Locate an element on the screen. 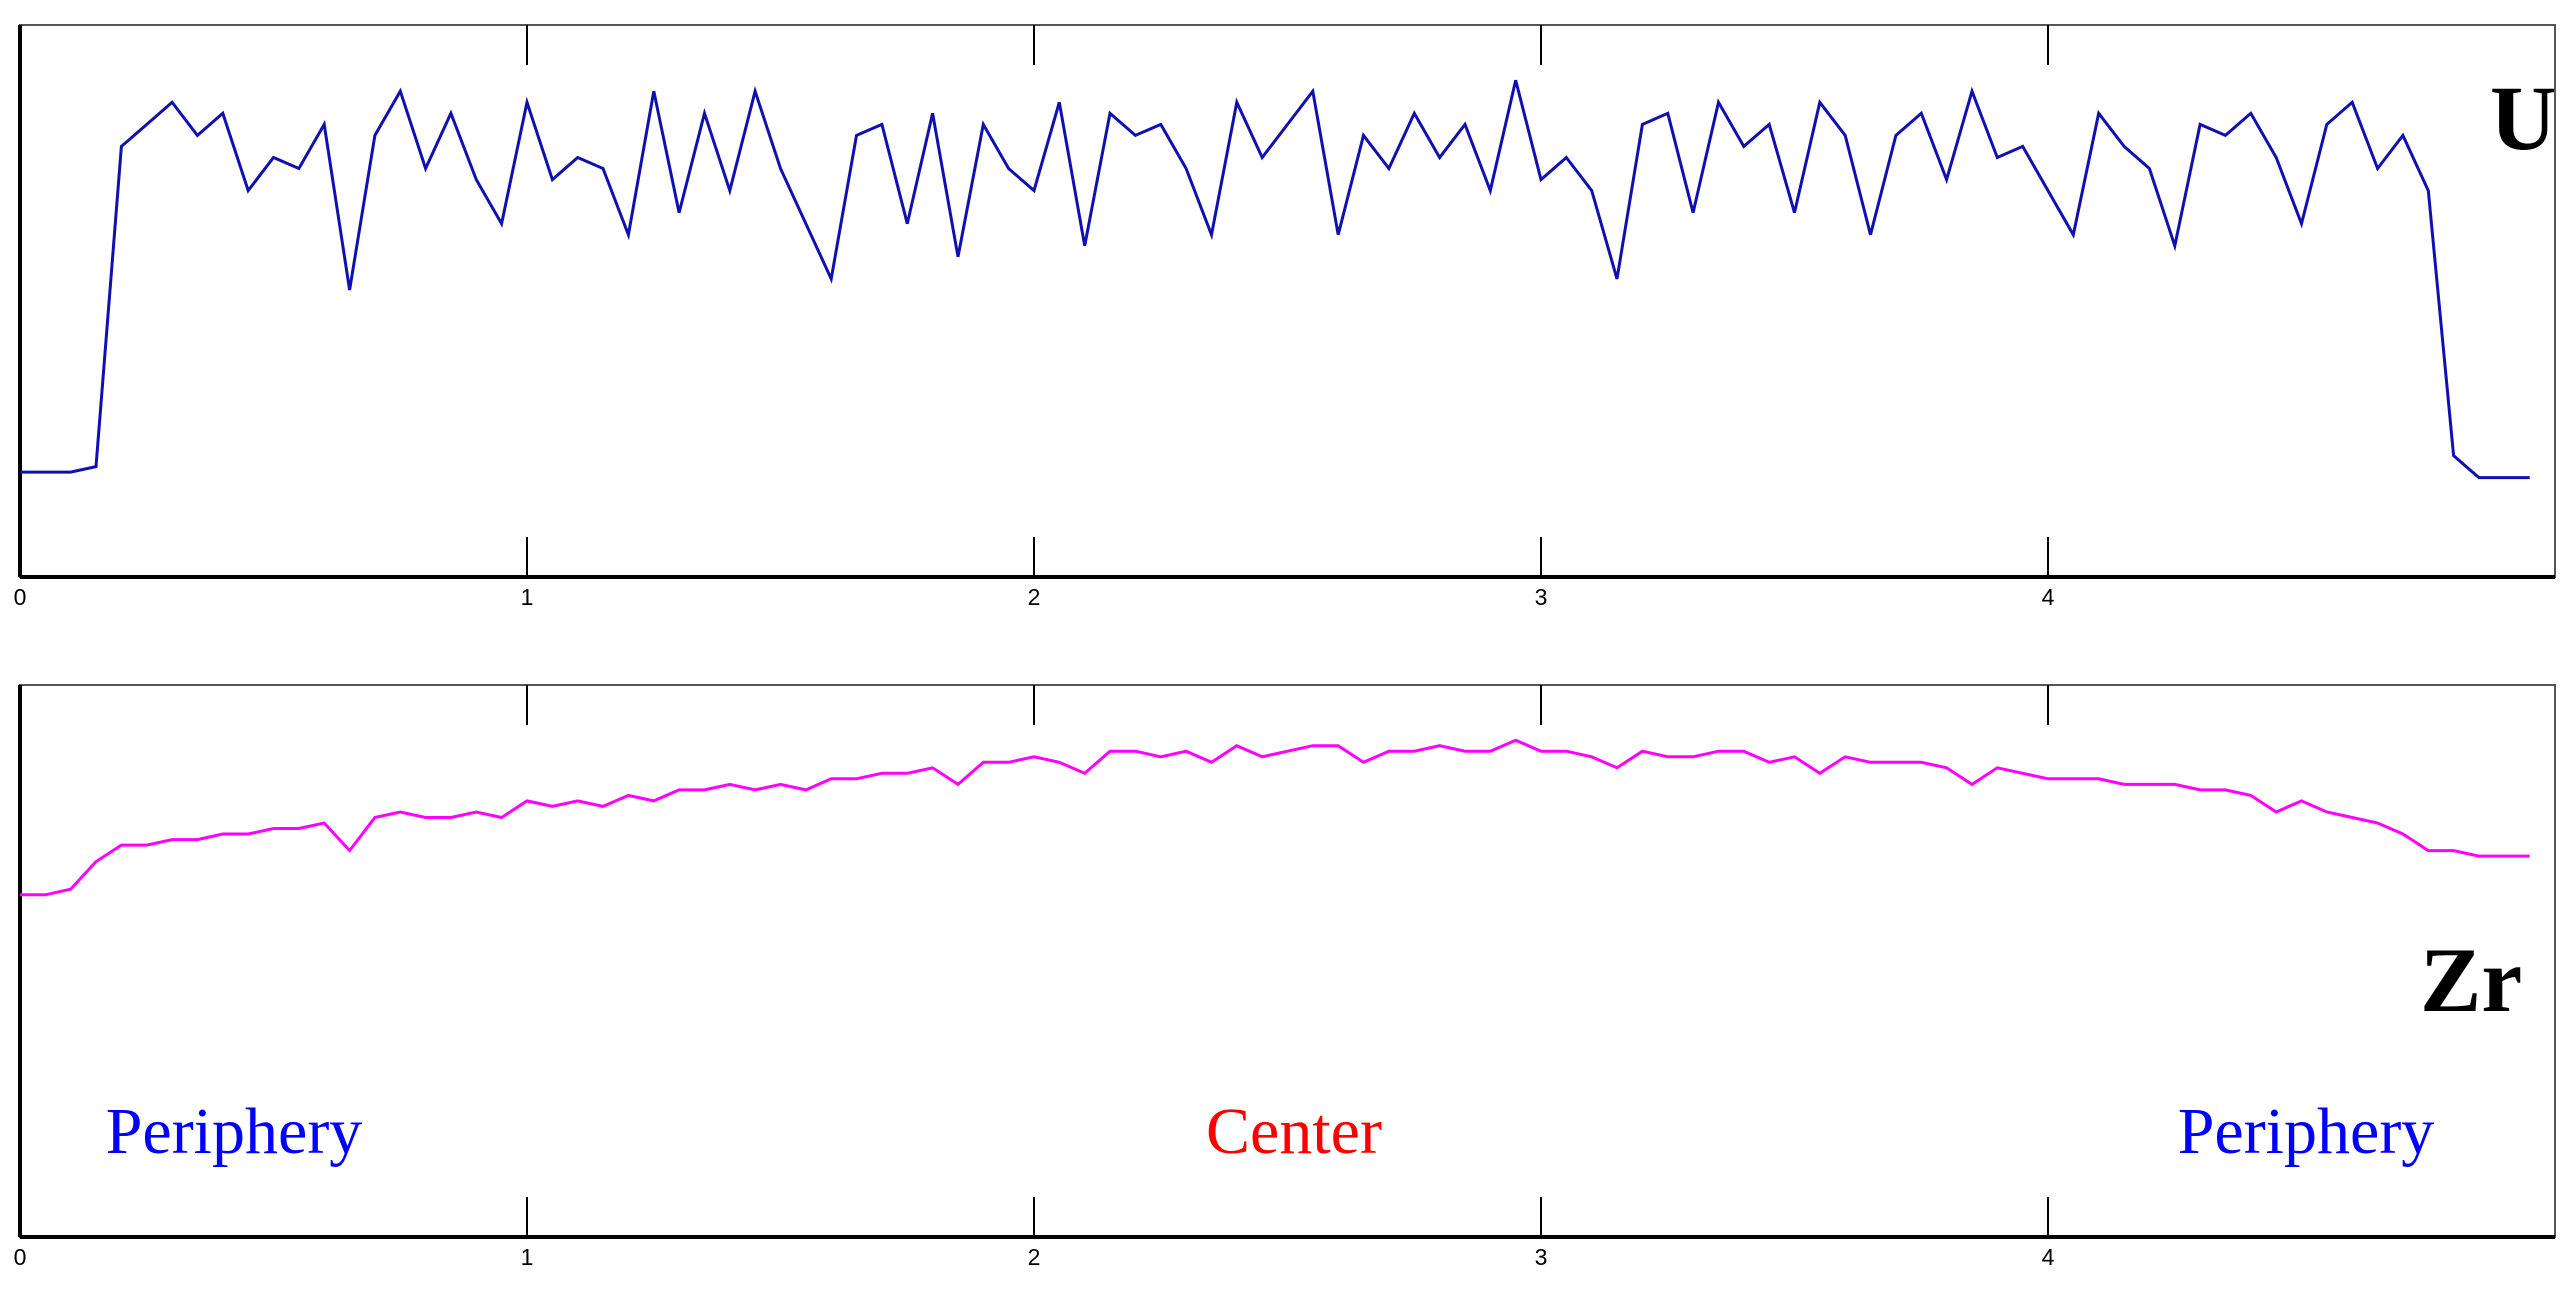 This screenshot has height=1303, width=2568. data-line is located at coordinates (1275, 817).